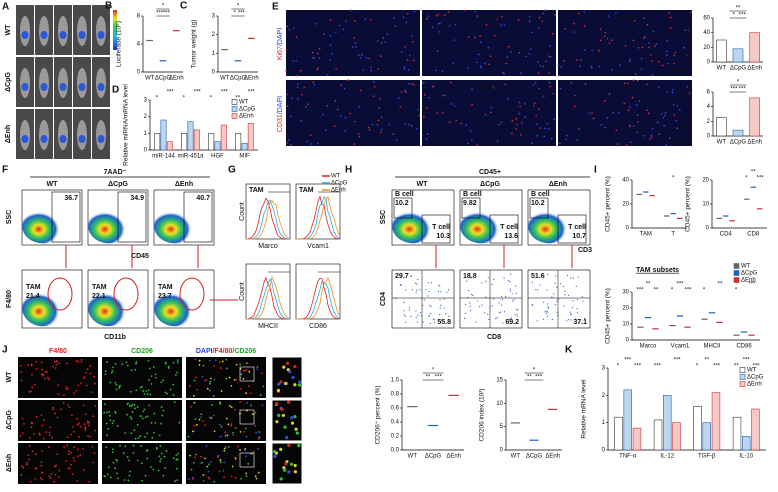 This screenshot has height=492, width=778. Describe the element at coordinates (247, 374) in the screenshot. I see `zoom-box` at that location.